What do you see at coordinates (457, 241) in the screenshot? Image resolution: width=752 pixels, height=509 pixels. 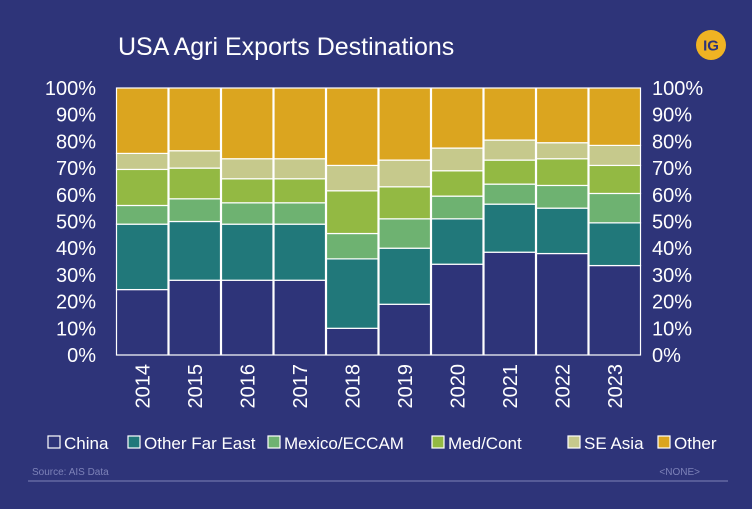 I see `bar-segment-other-far-east-2020` at bounding box center [457, 241].